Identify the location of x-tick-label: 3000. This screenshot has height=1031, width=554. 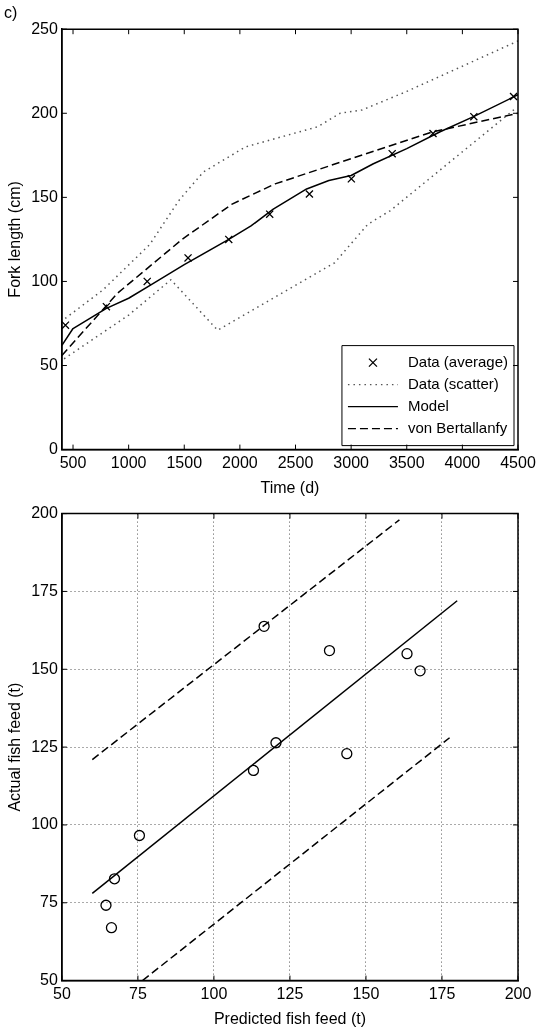
(351, 462).